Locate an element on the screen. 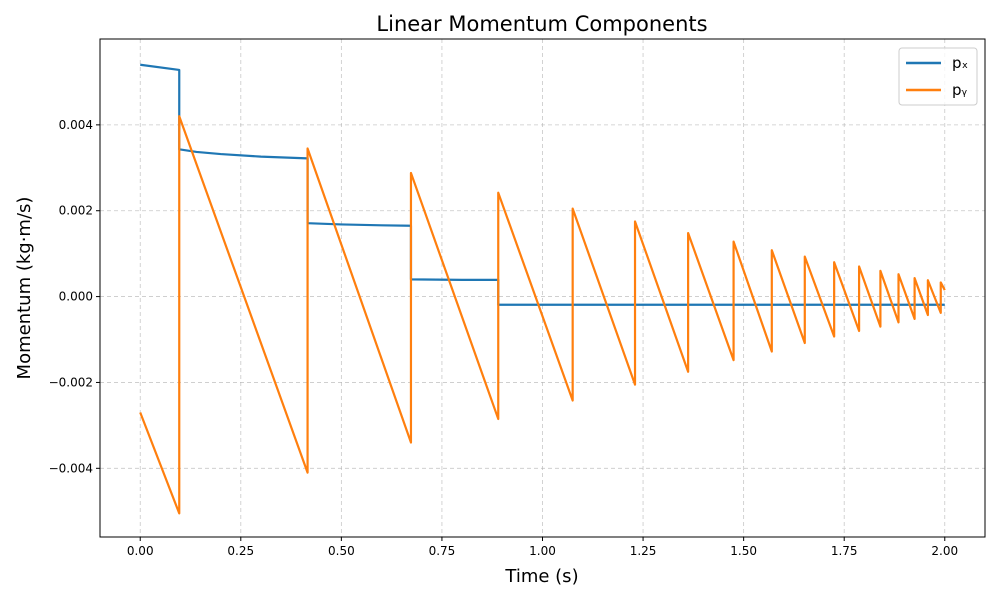 The image size is (1000, 600). legend-label-py: pᵧ is located at coordinates (960, 90).